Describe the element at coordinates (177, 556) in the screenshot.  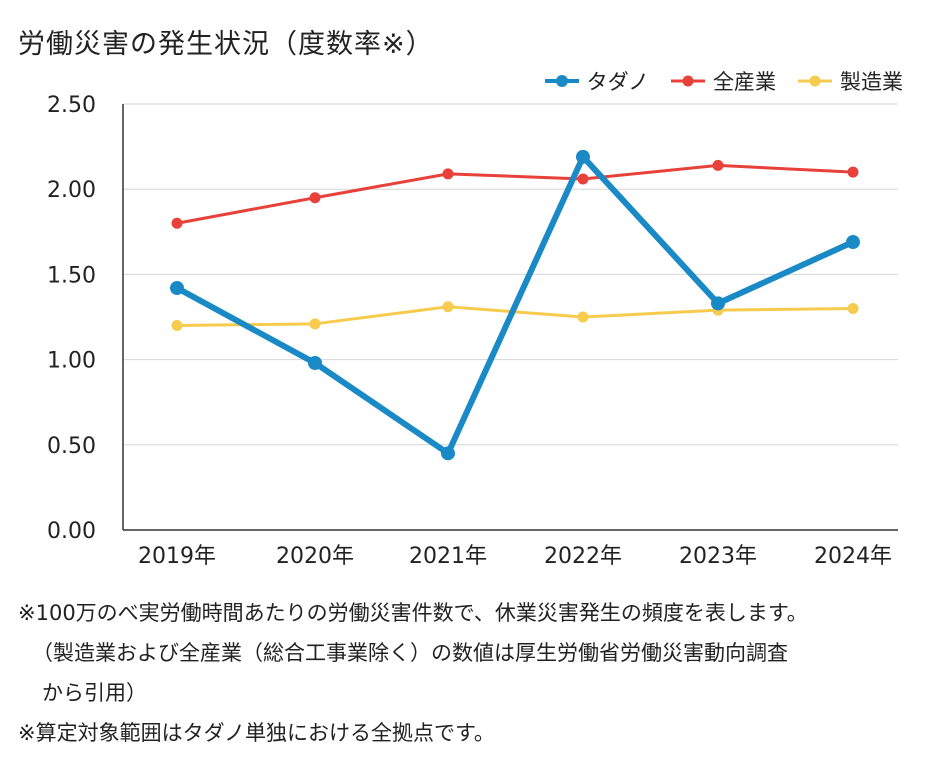
I see `x-tick-label: 2019年` at that location.